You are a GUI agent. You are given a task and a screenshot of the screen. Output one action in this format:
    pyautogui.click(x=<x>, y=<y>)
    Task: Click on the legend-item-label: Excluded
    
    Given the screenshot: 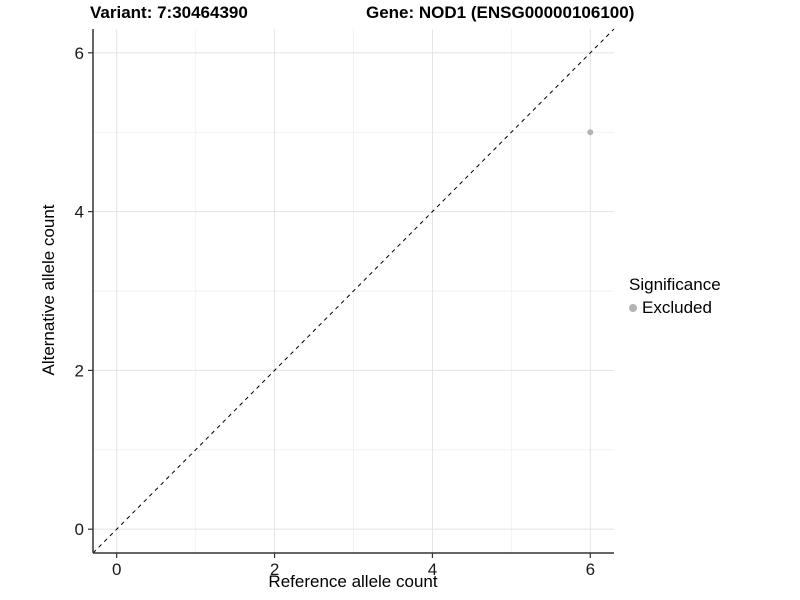 What is the action you would take?
    pyautogui.click(x=677, y=307)
    